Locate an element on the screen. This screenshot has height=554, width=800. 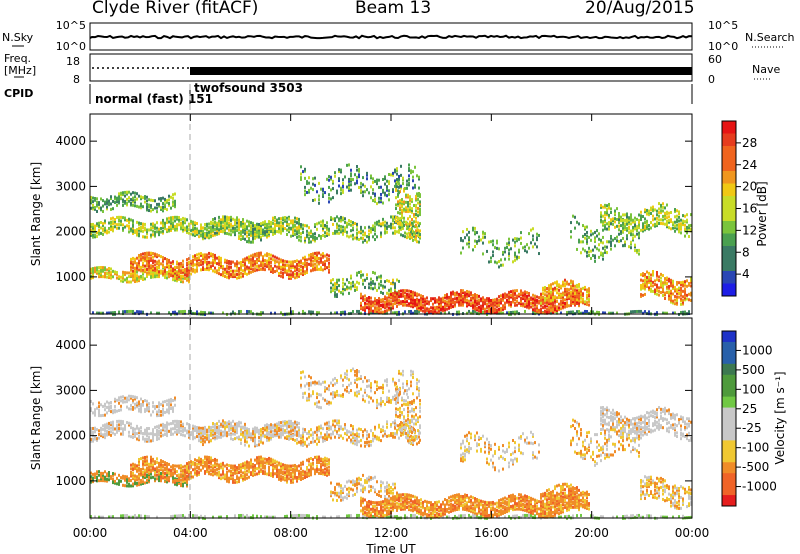
nsearch-tick-top: 10^5 is located at coordinates (723, 25).